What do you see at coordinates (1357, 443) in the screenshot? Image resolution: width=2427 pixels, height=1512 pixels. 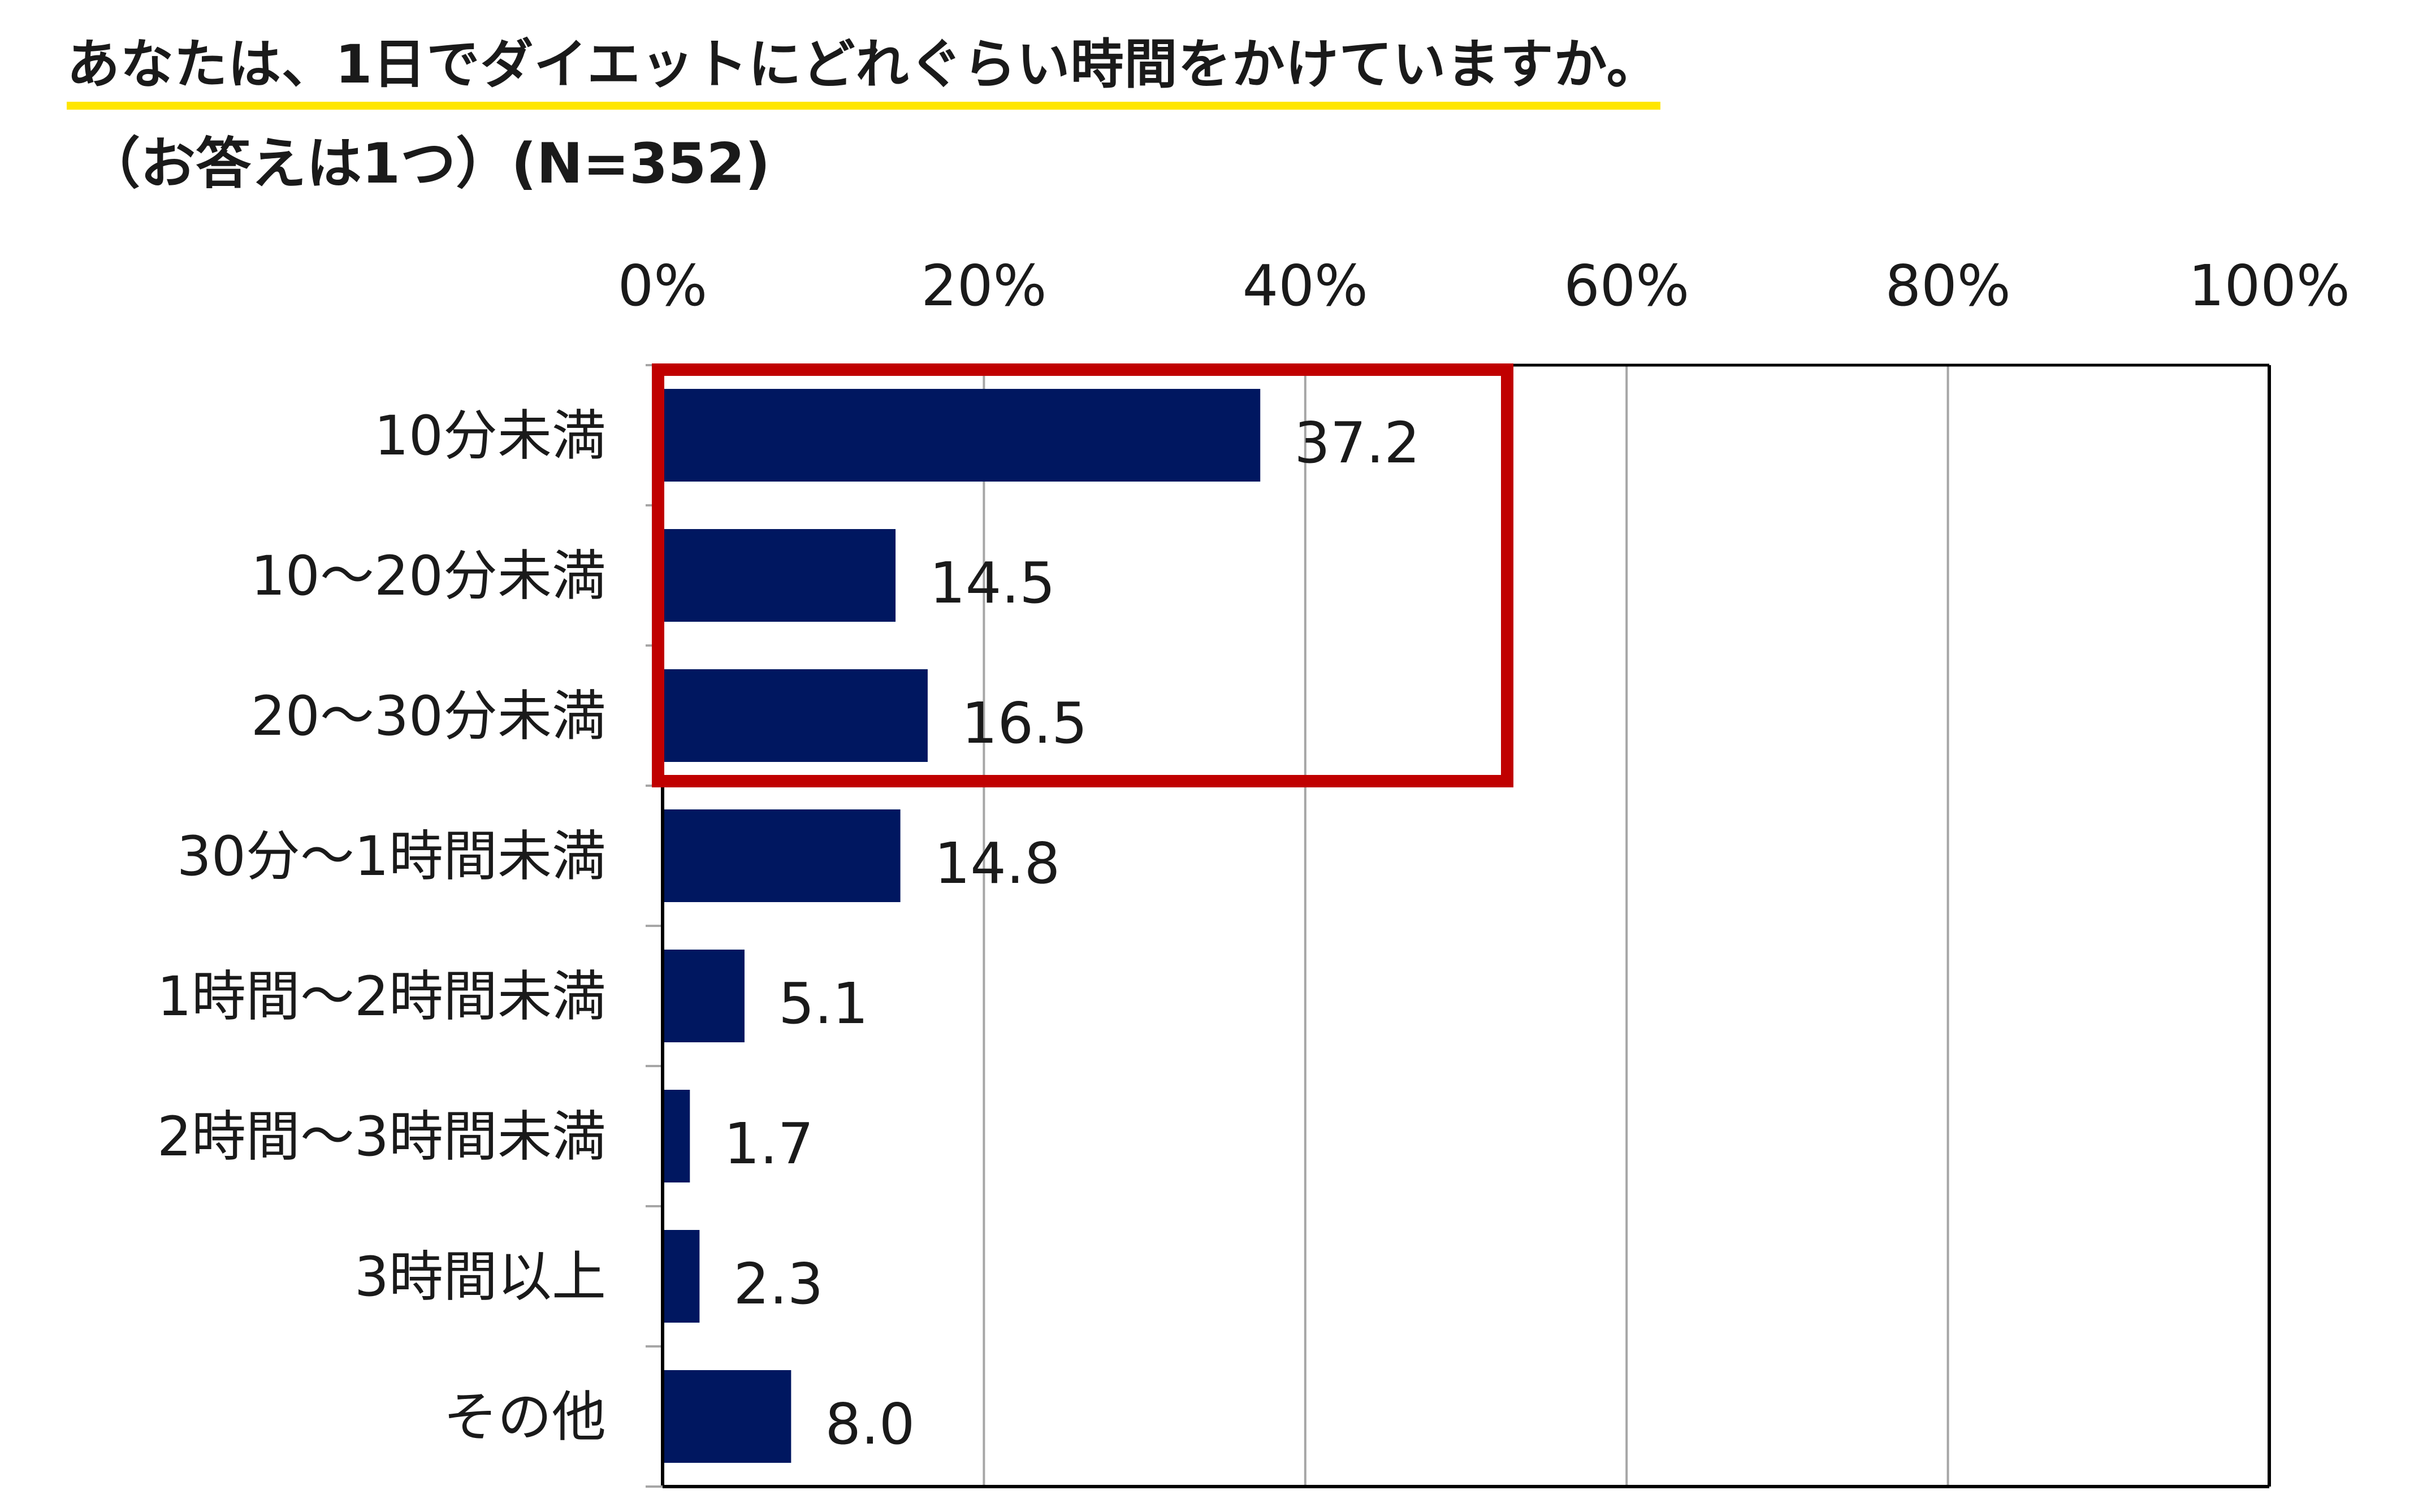 I see `value-label: 37.2` at bounding box center [1357, 443].